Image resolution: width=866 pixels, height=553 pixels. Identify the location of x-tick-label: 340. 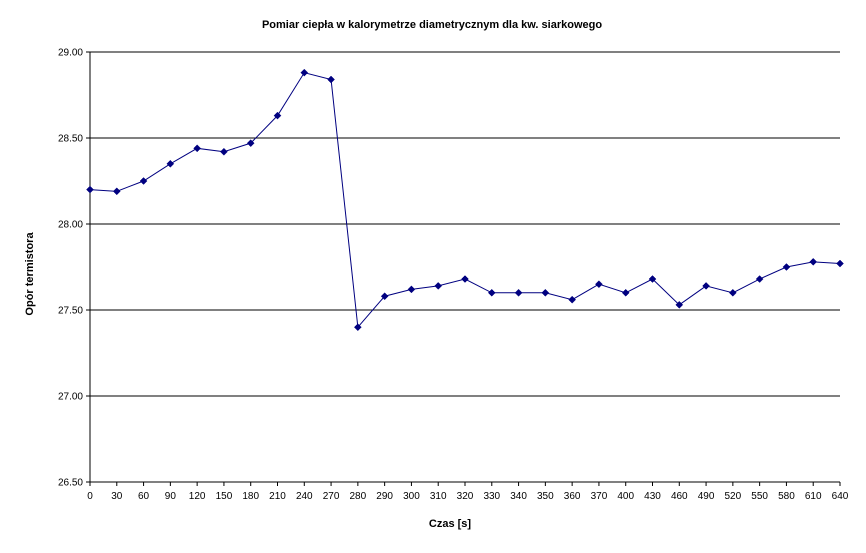
(518, 496).